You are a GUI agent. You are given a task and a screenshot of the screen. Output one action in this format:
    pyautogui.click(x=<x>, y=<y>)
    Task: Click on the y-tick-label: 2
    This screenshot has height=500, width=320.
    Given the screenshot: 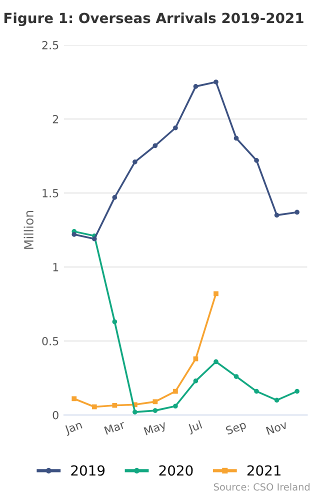 What is the action you would take?
    pyautogui.click(x=55, y=119)
    